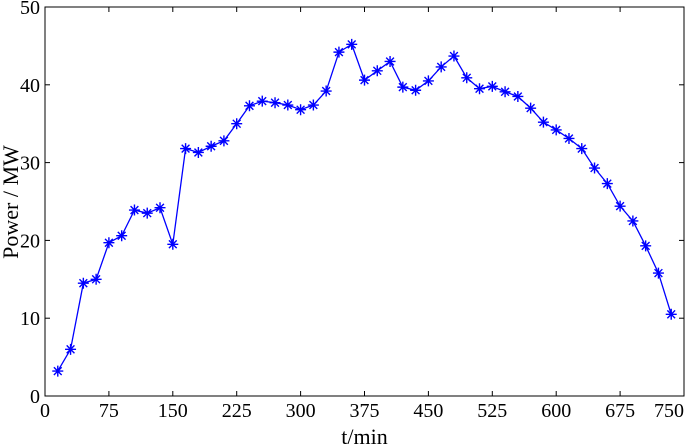  I want to click on x-tick-label: 675, so click(620, 411).